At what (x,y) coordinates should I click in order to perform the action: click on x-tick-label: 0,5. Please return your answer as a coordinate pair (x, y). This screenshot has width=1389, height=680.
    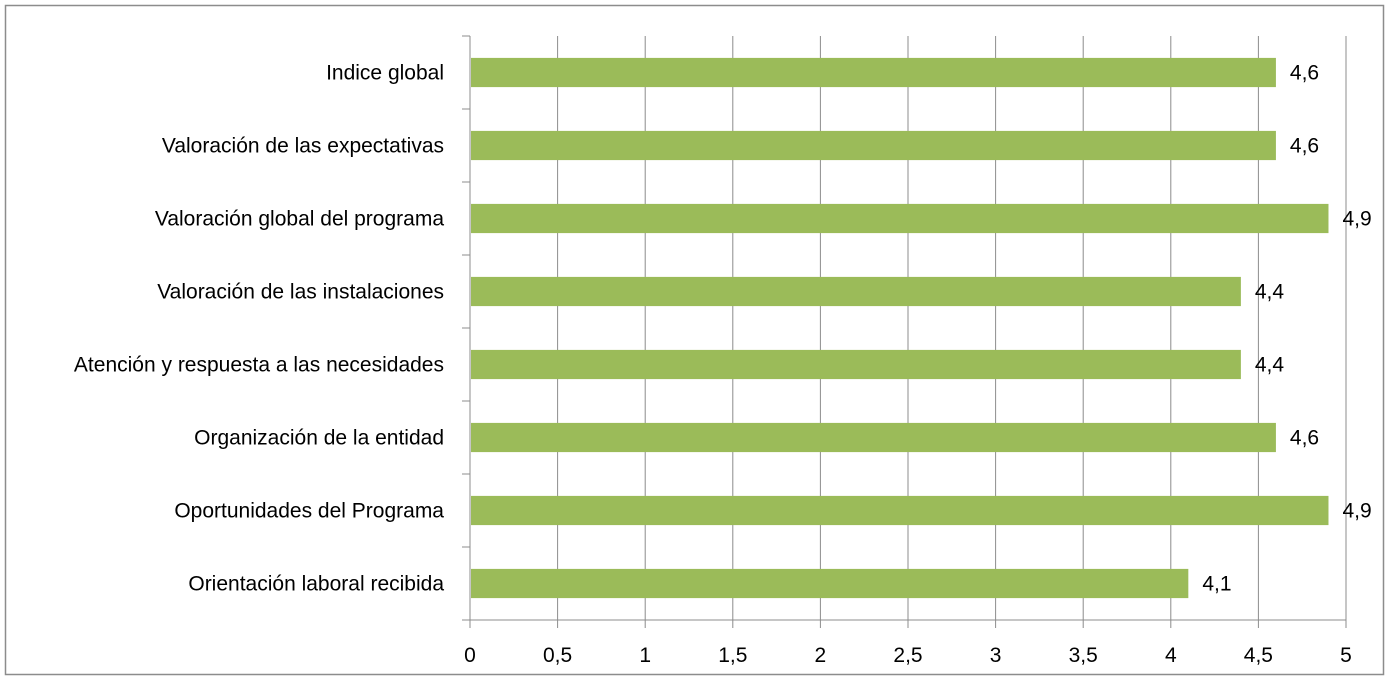
    Looking at the image, I should click on (557, 655).